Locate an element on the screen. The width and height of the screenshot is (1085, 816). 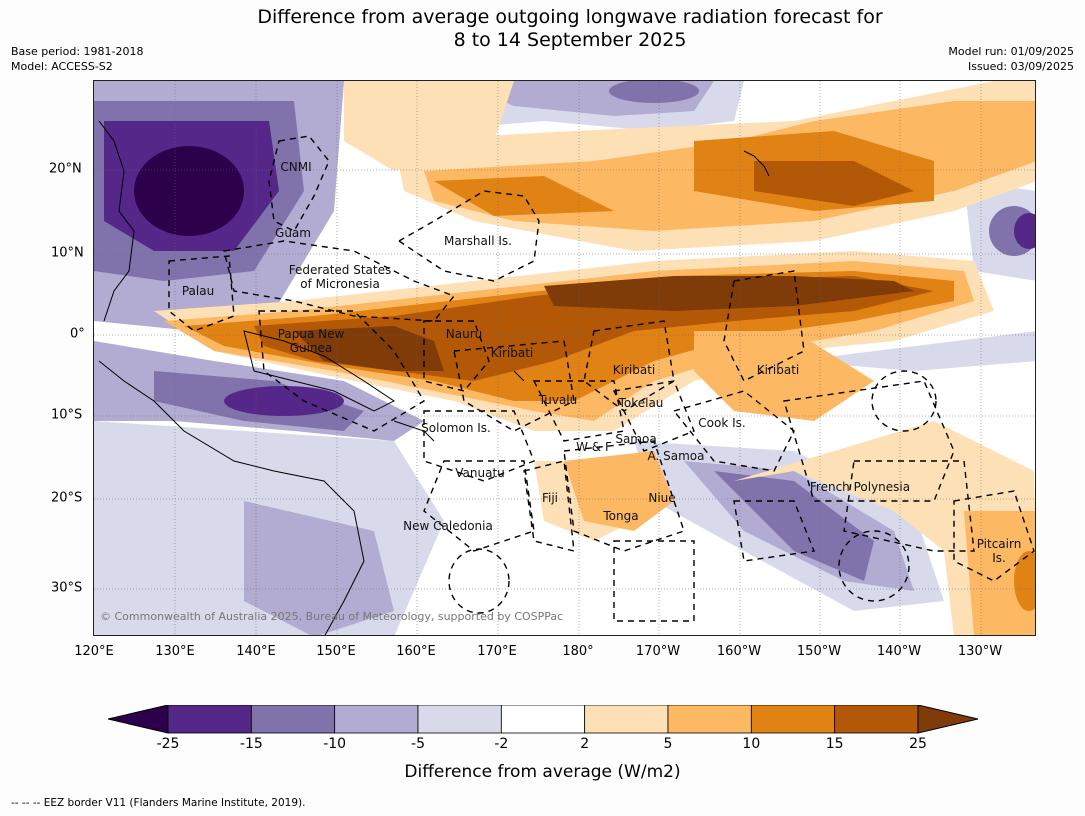
title-line-2: 8 to 14 September 2025 is located at coordinates (570, 40).